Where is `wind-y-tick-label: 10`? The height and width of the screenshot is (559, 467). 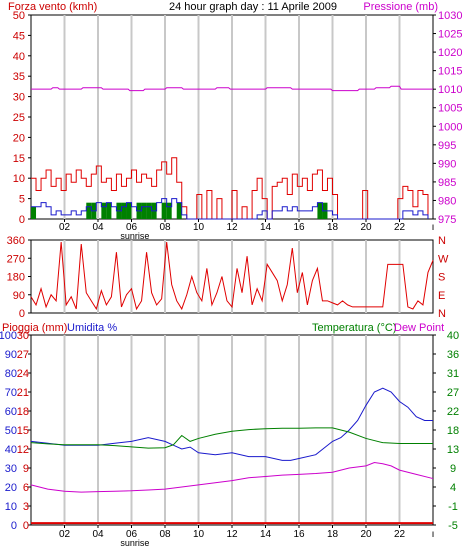
wind-y-tick-label: 10 is located at coordinates (19, 179).